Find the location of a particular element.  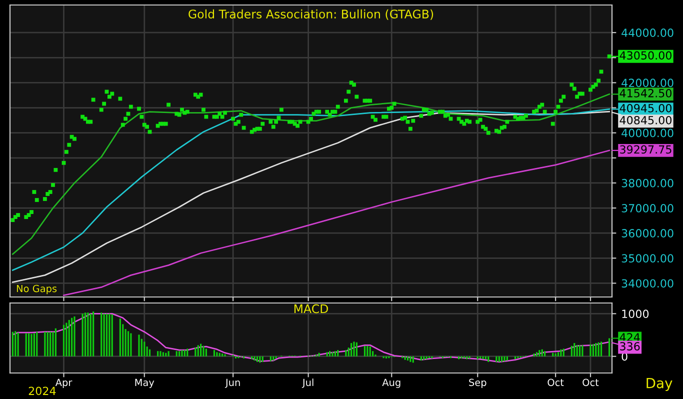

x-tick-label: Aug is located at coordinates (391, 383).